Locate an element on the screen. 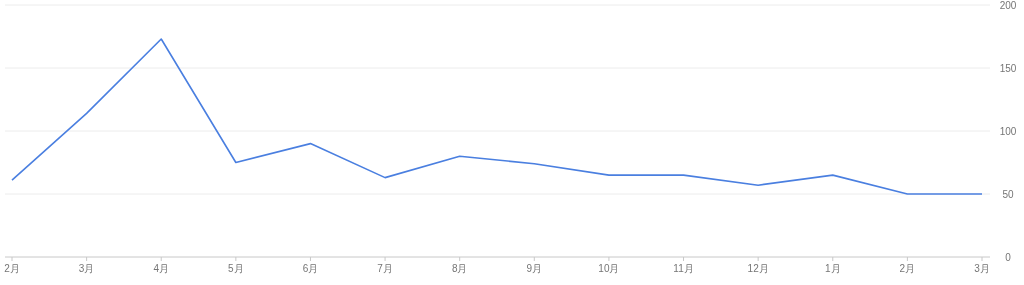  x-tick-label: 8月 is located at coordinates (459, 268).